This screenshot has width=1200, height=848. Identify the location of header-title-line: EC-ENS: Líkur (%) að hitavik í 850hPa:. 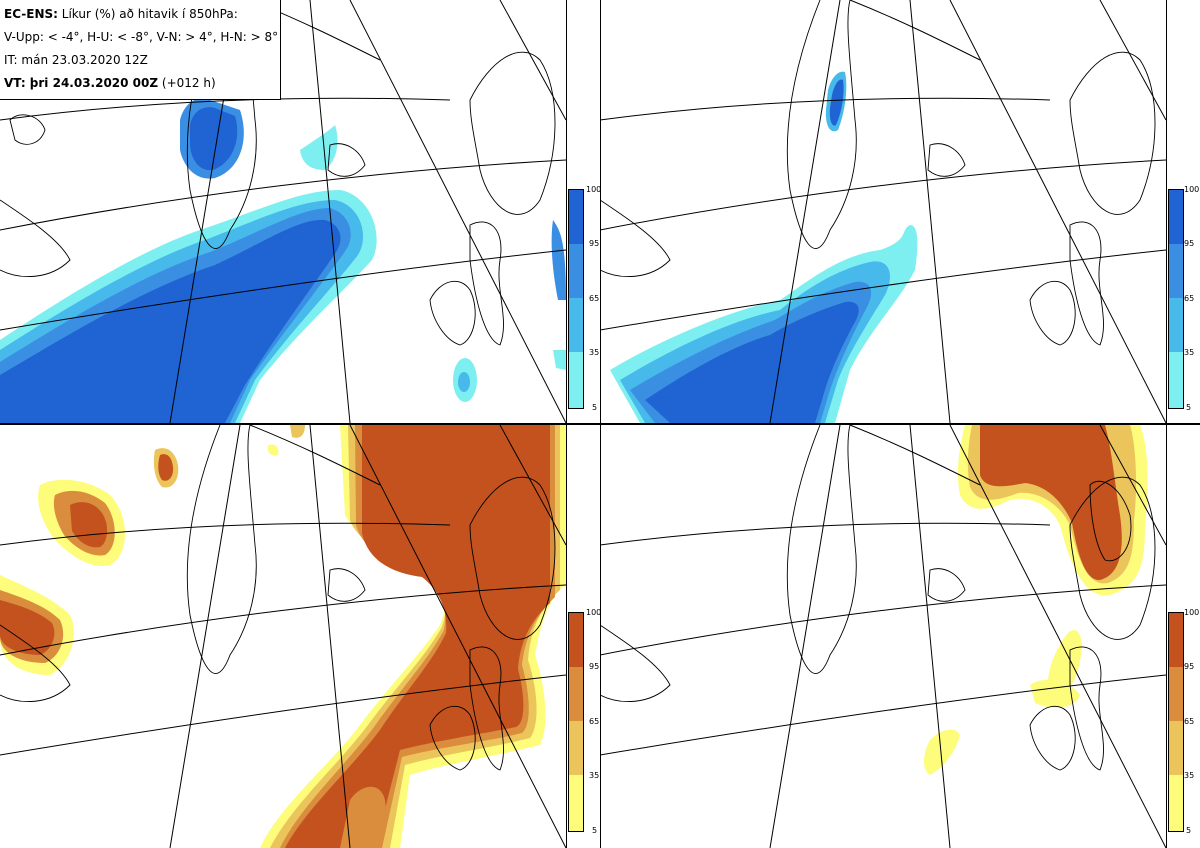
(140, 14).